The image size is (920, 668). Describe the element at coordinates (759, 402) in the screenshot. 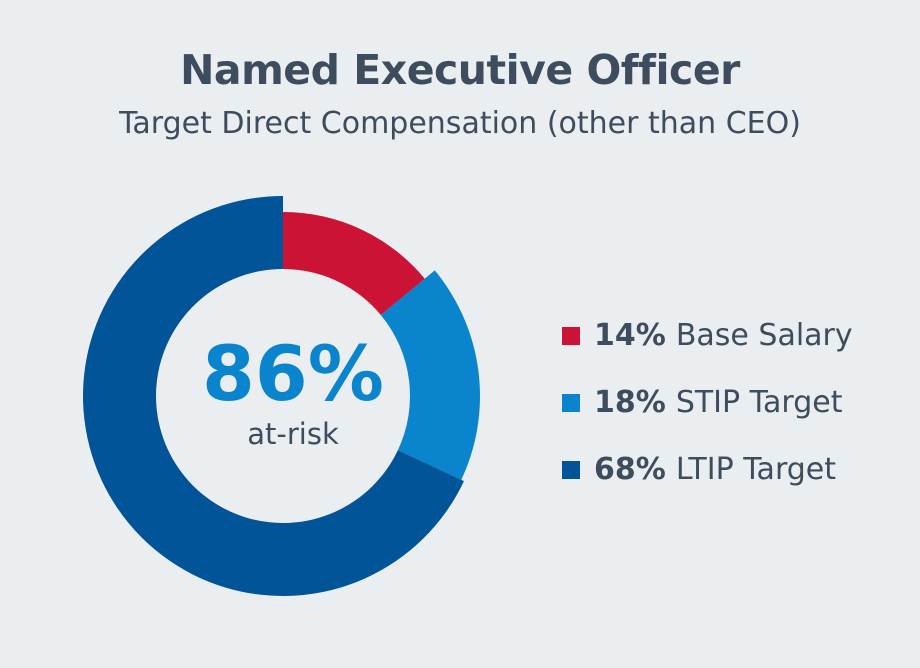

I see `legend-label: STIP Target` at that location.